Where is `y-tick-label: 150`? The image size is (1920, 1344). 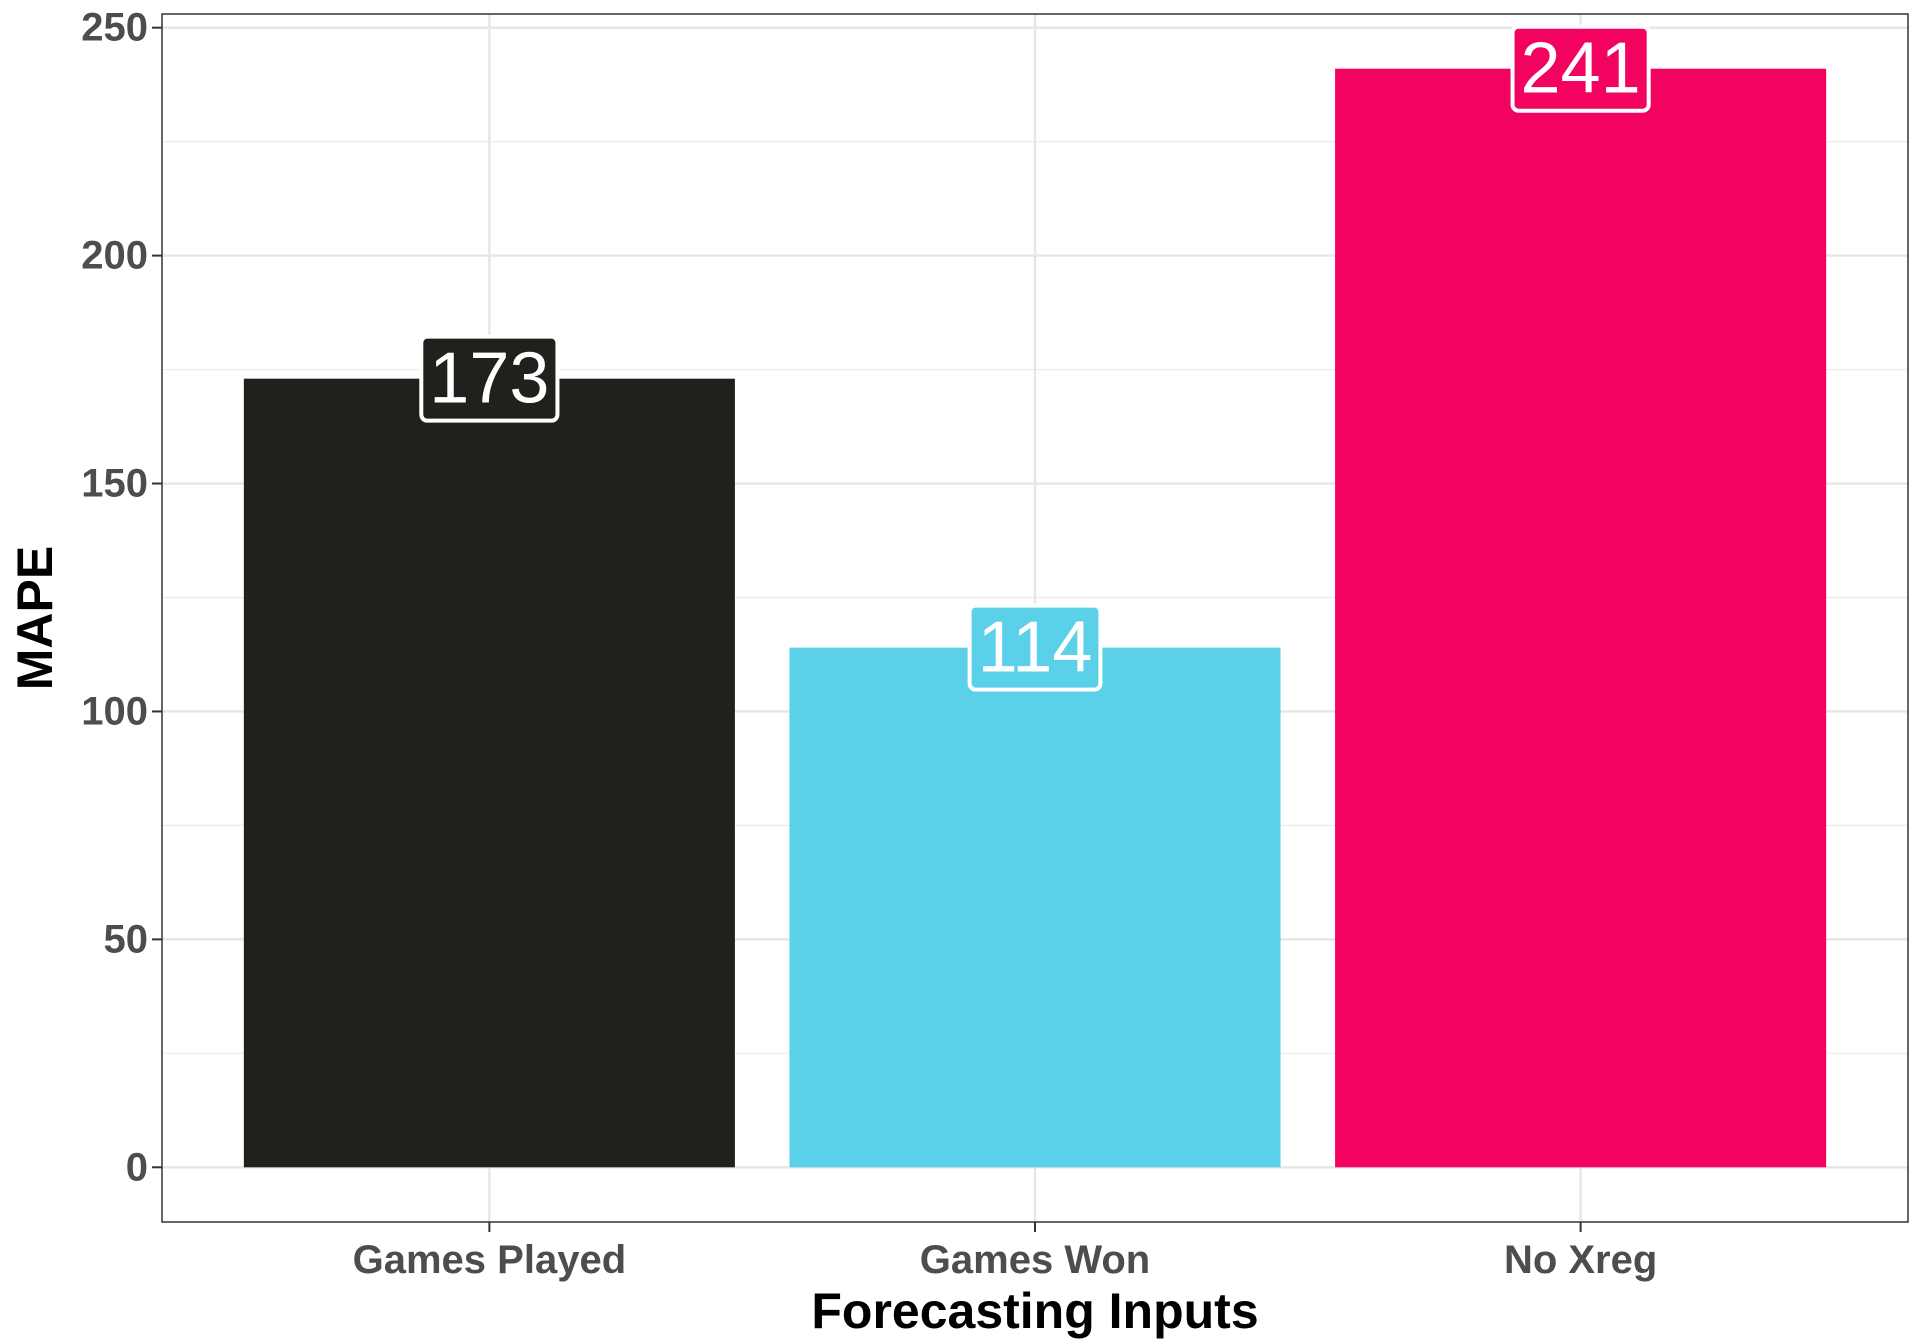
y-tick-label: 150 is located at coordinates (114, 484).